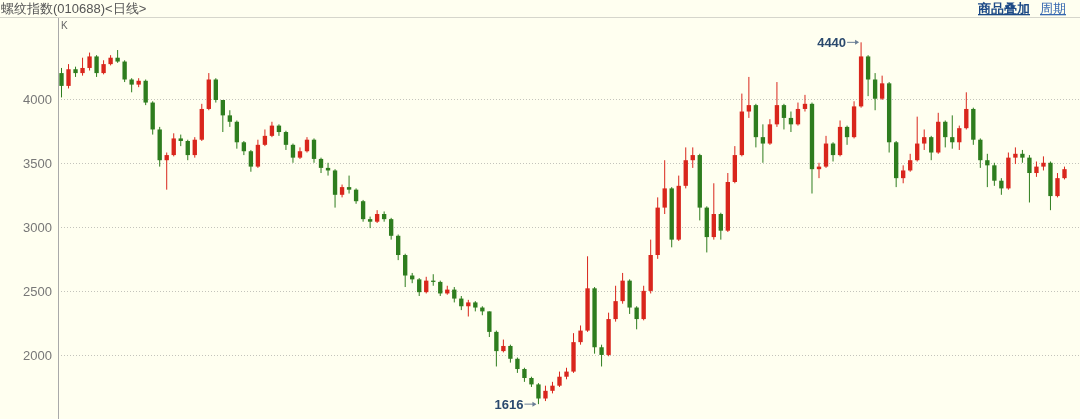  What do you see at coordinates (832, 42) in the screenshot?
I see `note: 4440` at bounding box center [832, 42].